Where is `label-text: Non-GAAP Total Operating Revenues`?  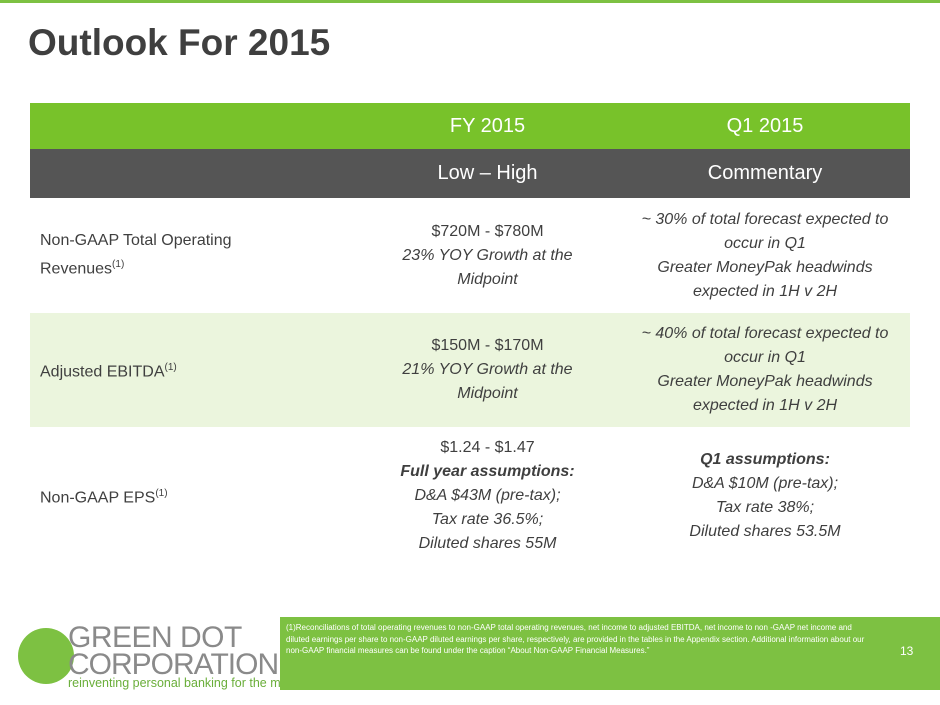 label-text: Non-GAAP Total Operating Revenues is located at coordinates (136, 255).